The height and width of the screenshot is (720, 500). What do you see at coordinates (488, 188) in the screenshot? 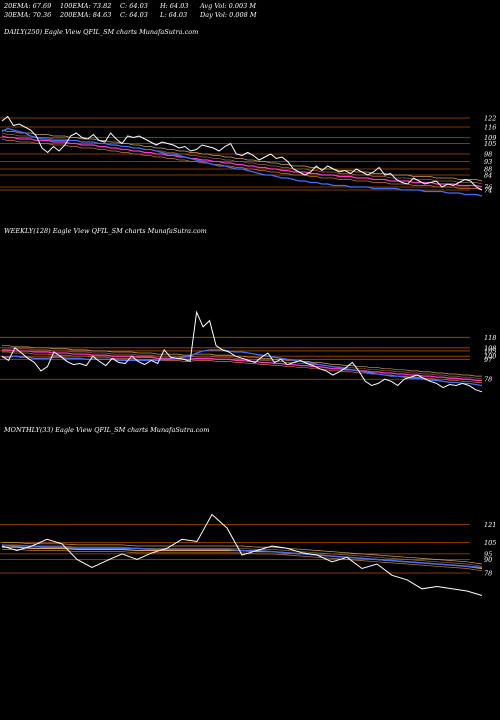
I see `daily-level-label-8: 76` at bounding box center [488, 188].